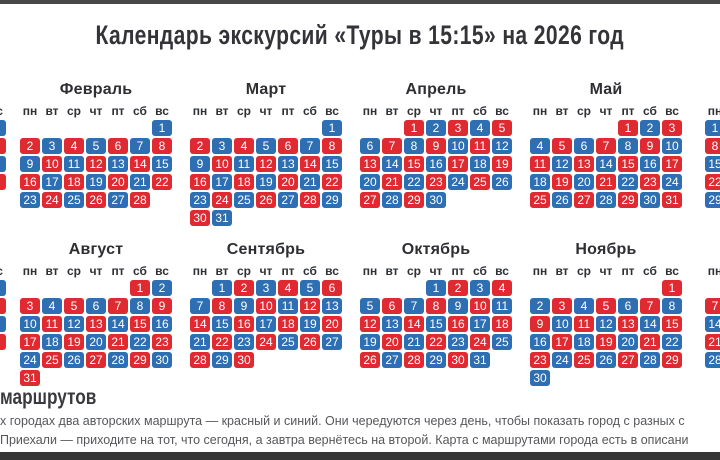 The image size is (720, 460). I want to click on day-cell: 28, so click(650, 360).